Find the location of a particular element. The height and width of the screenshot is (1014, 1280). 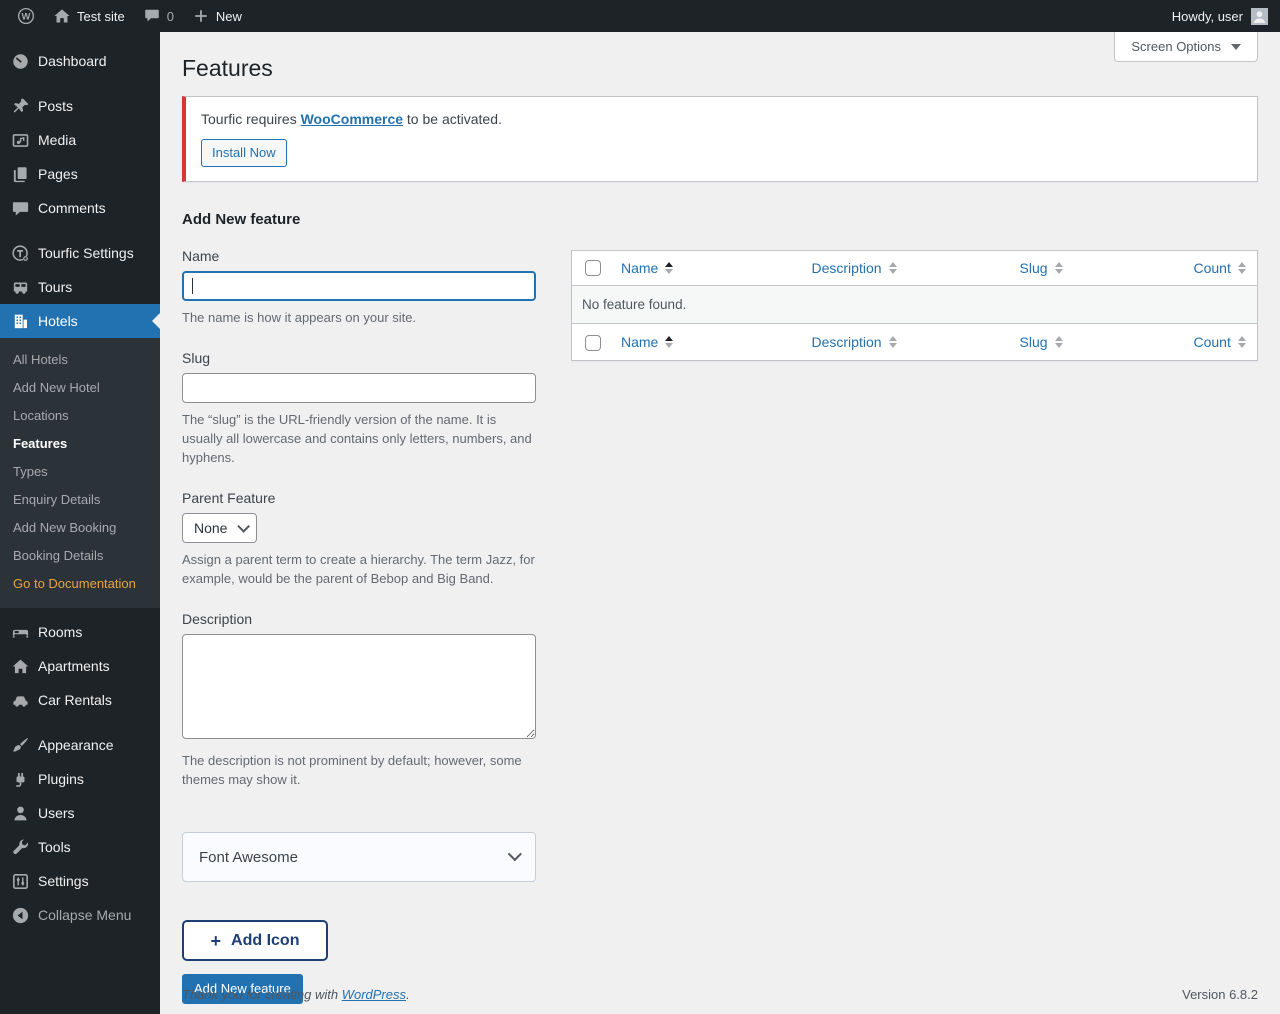

account-menu: Howdy, user is located at coordinates (1220, 16).